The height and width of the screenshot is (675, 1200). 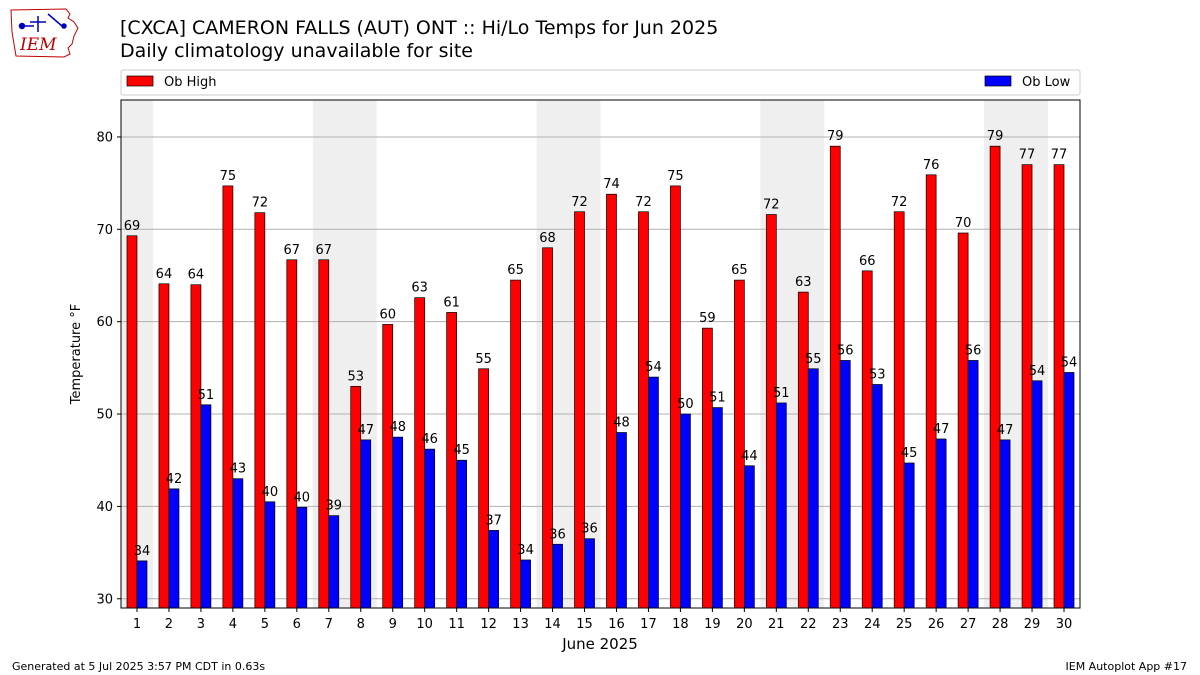 What do you see at coordinates (515, 270) in the screenshot?
I see `value-label-high-13: 65` at bounding box center [515, 270].